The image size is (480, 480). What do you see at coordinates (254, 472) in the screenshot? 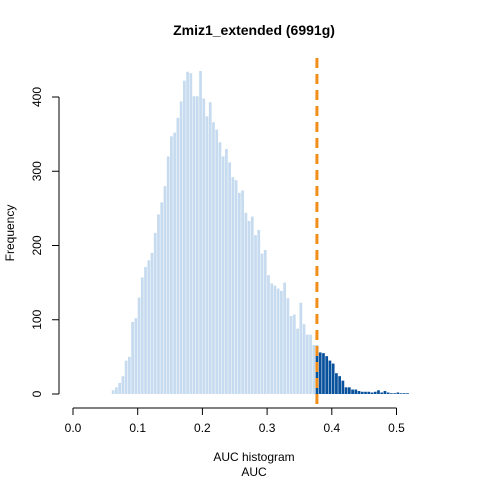
I see `x-axis-label-secondary: AUC` at bounding box center [254, 472].